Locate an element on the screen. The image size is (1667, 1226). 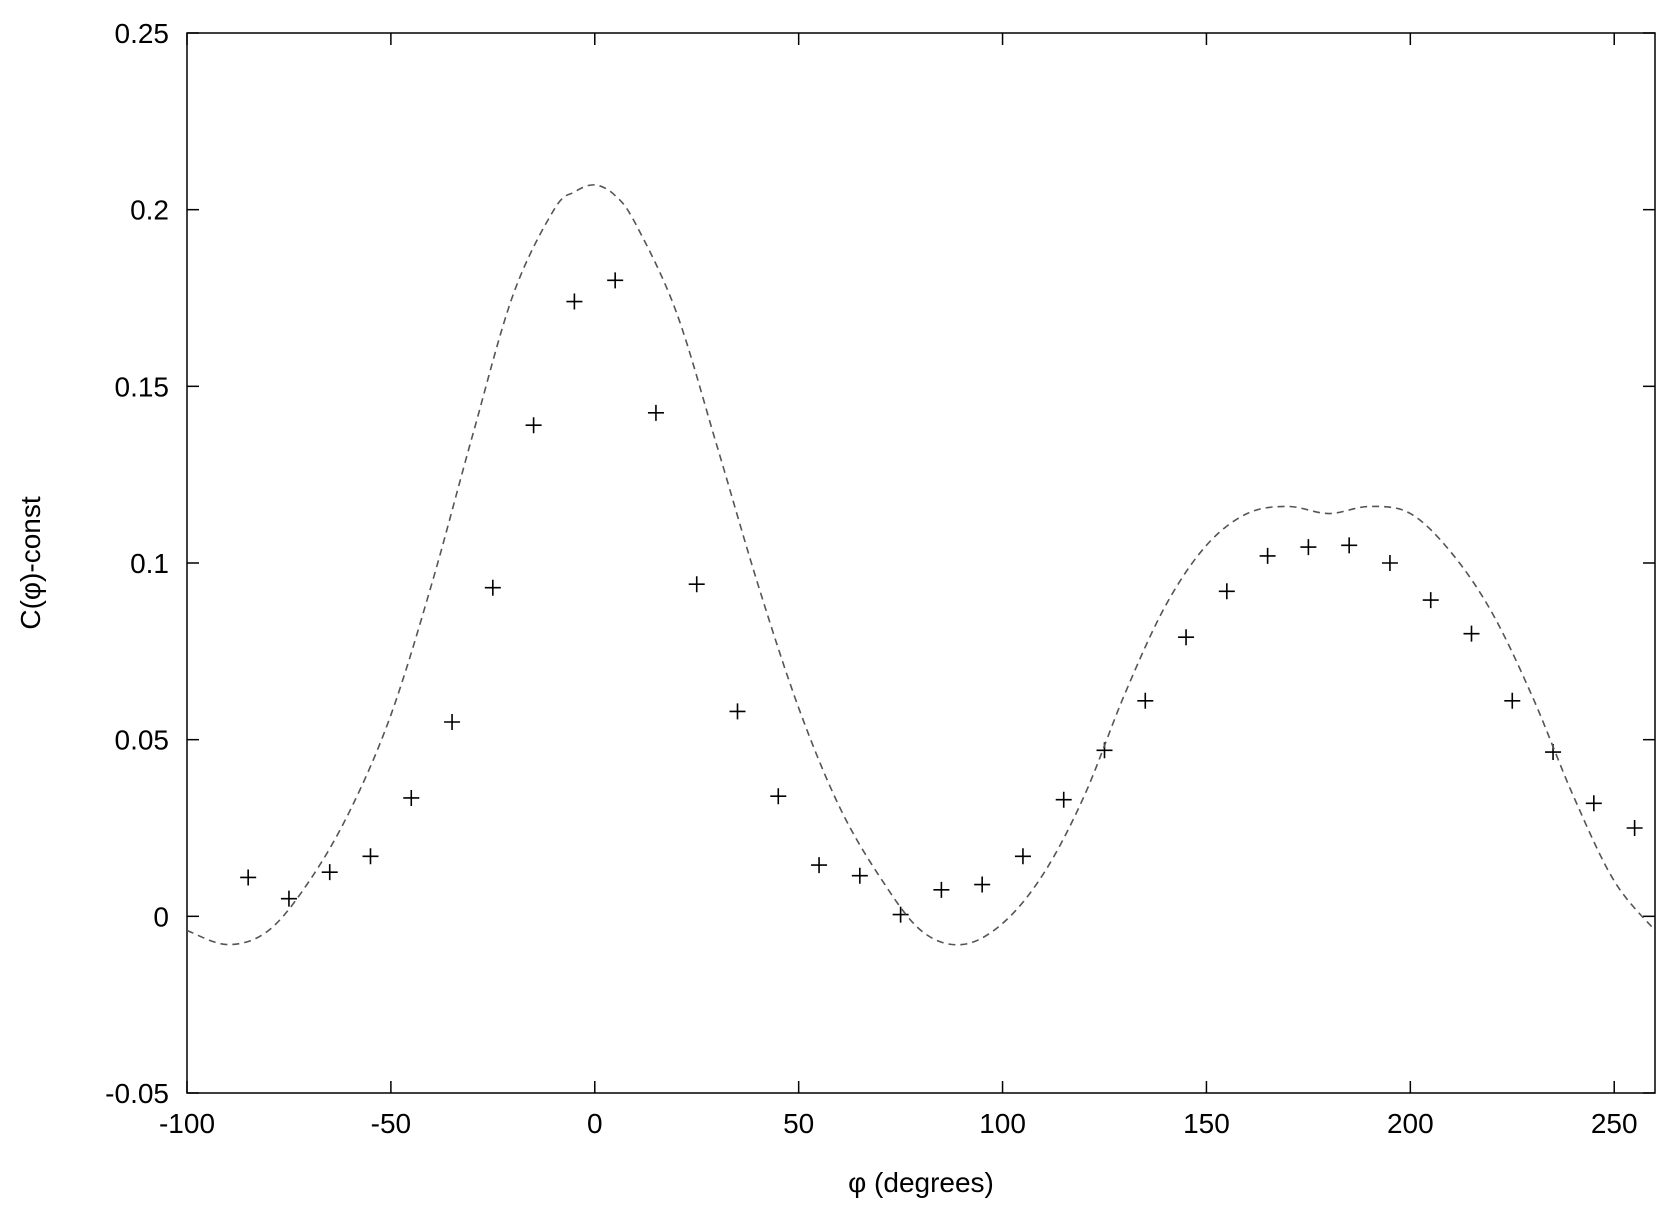
x-tick-label: 250 is located at coordinates (1614, 1123).